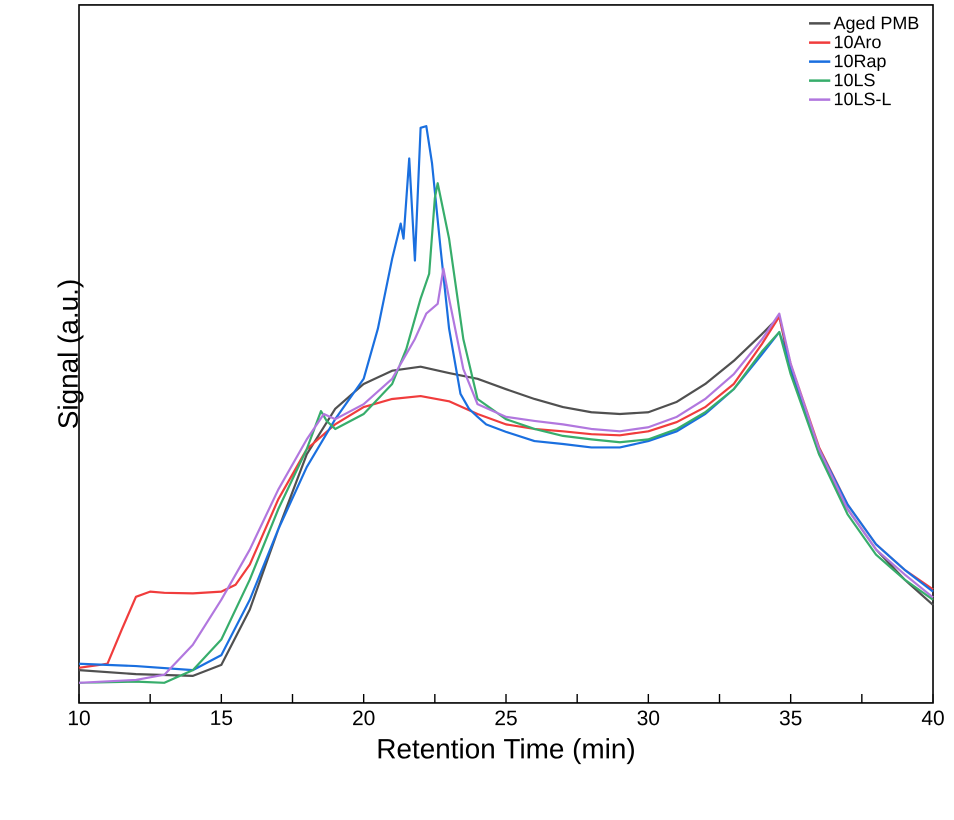 This screenshot has height=820, width=954. What do you see at coordinates (506, 718) in the screenshot?
I see `x-tick-label: 25` at bounding box center [506, 718].